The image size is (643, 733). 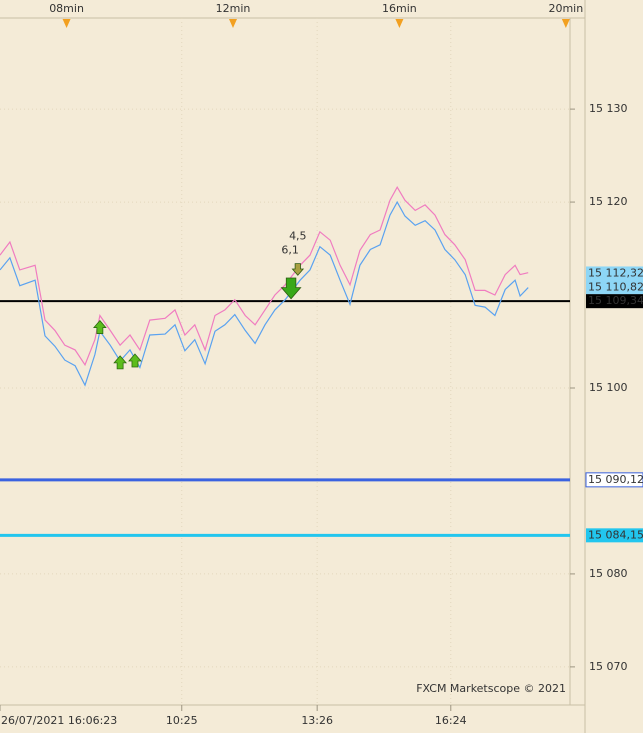 I want to click on x-tick-label: 10:25, so click(x=182, y=720).